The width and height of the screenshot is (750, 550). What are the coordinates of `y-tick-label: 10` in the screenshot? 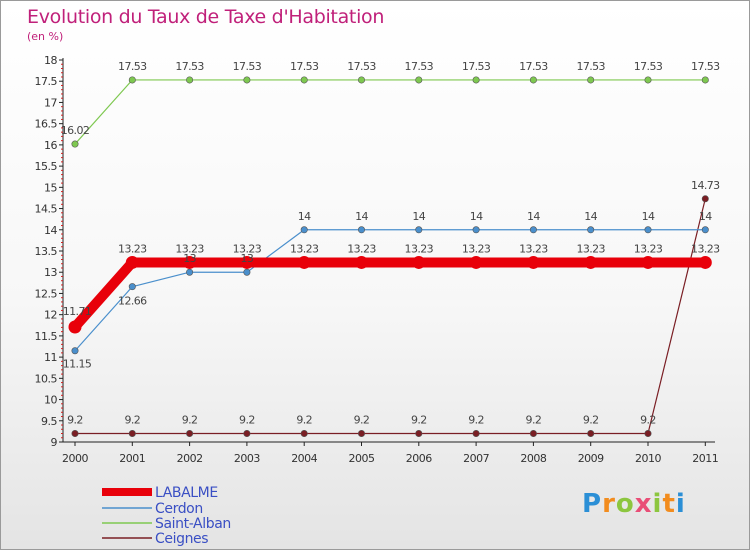 It's located at (50, 400).